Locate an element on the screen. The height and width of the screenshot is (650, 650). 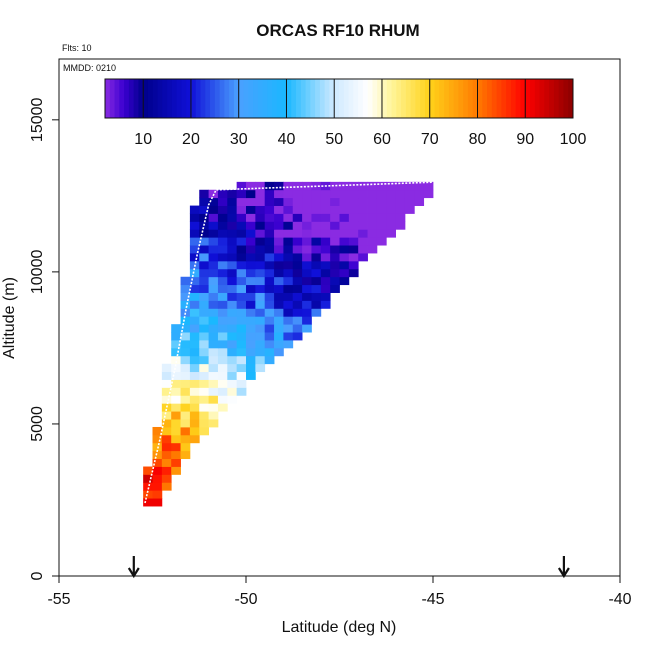
colorbar-frame is located at coordinates (339, 98).